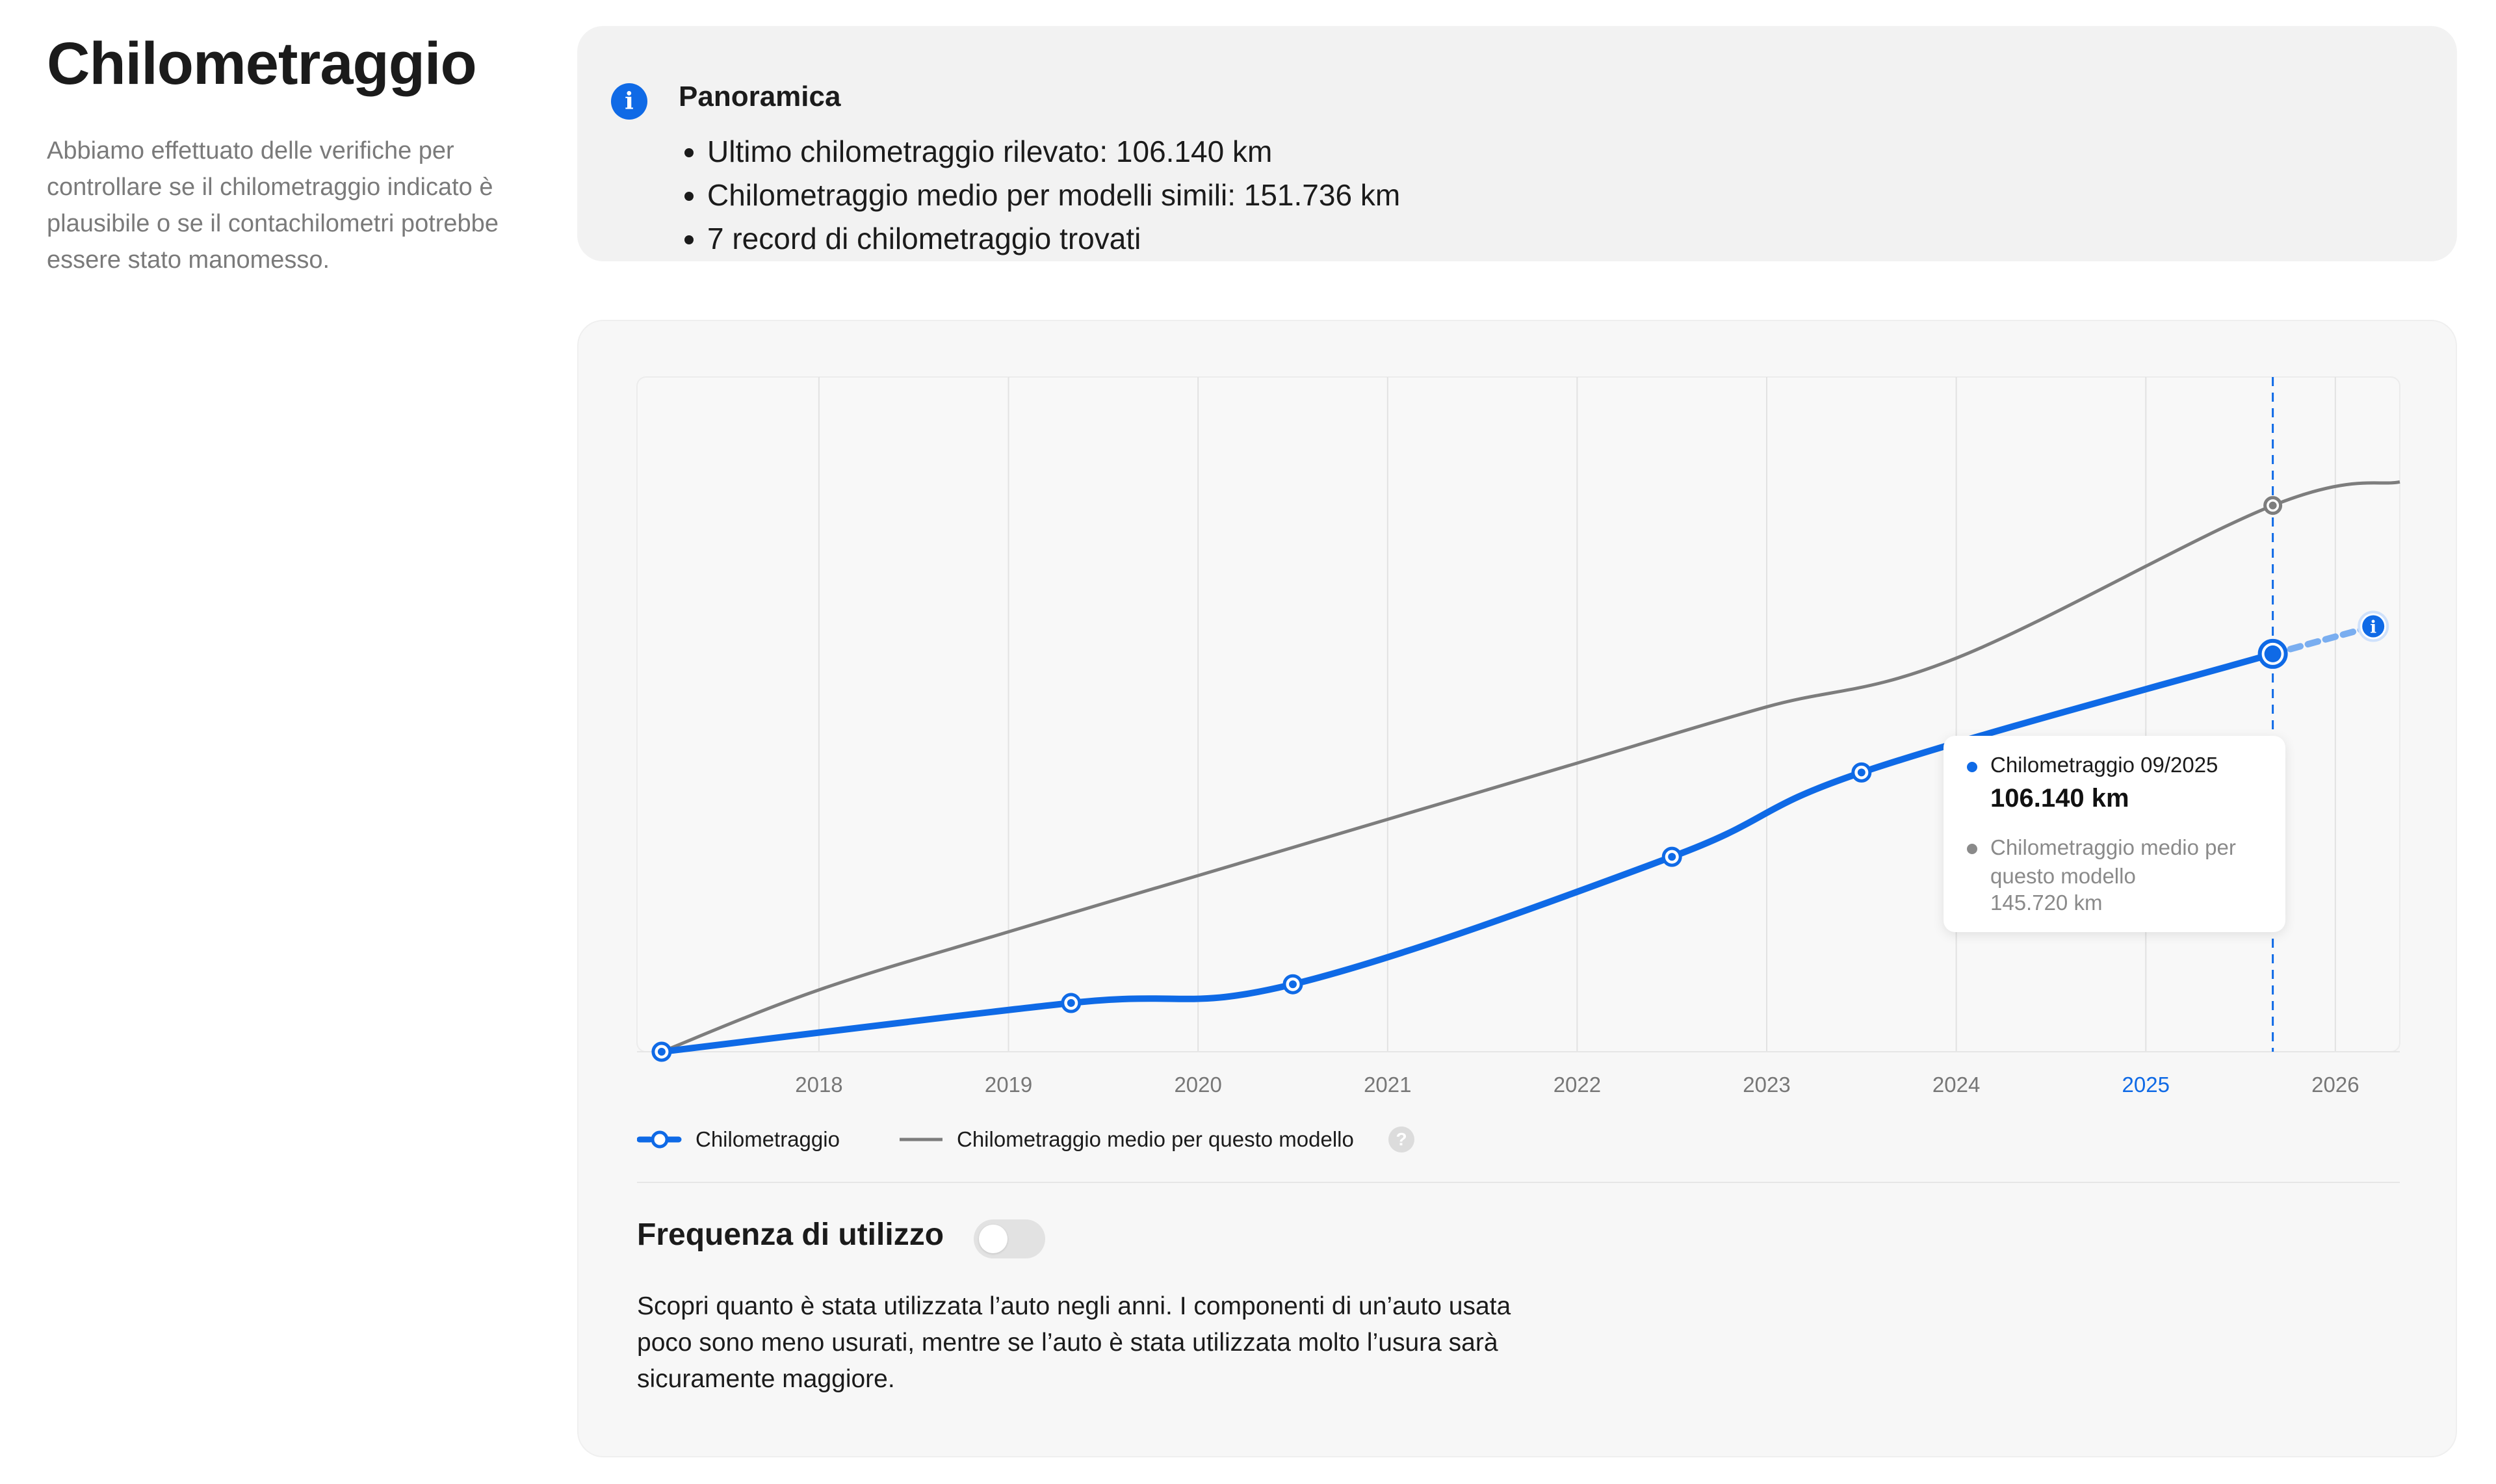 The image size is (2496, 1484). Describe the element at coordinates (994, 1239) in the screenshot. I see `toggle-knob` at that location.